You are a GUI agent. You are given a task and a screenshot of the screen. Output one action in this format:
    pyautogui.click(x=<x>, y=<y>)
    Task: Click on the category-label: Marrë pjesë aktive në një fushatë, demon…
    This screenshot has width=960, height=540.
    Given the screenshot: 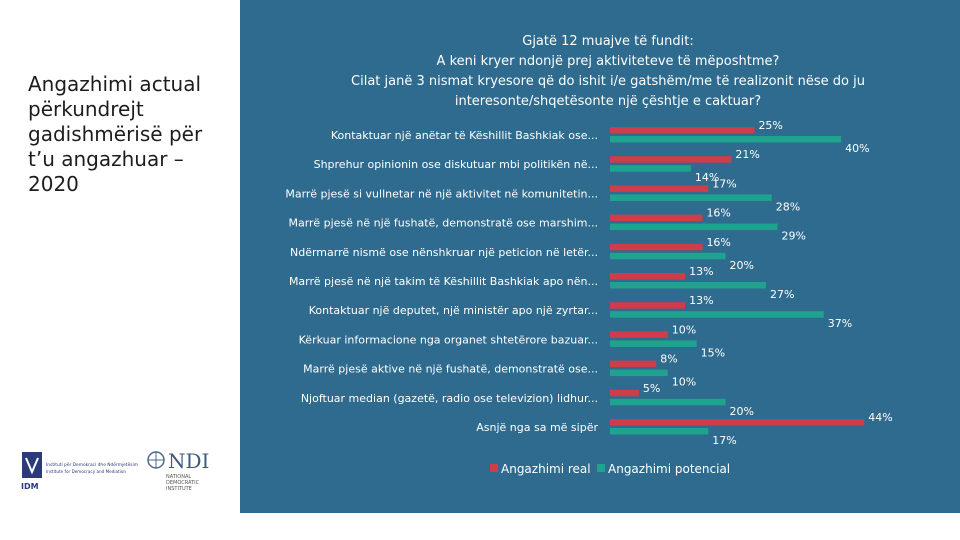 What is the action you would take?
    pyautogui.click(x=450, y=369)
    